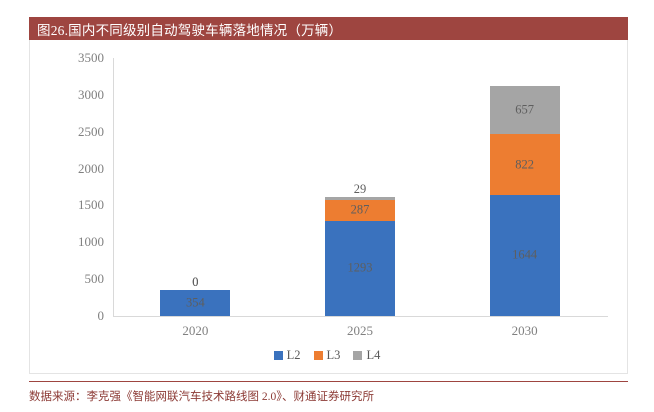  I want to click on y-tick-label: 0, so click(101, 315).